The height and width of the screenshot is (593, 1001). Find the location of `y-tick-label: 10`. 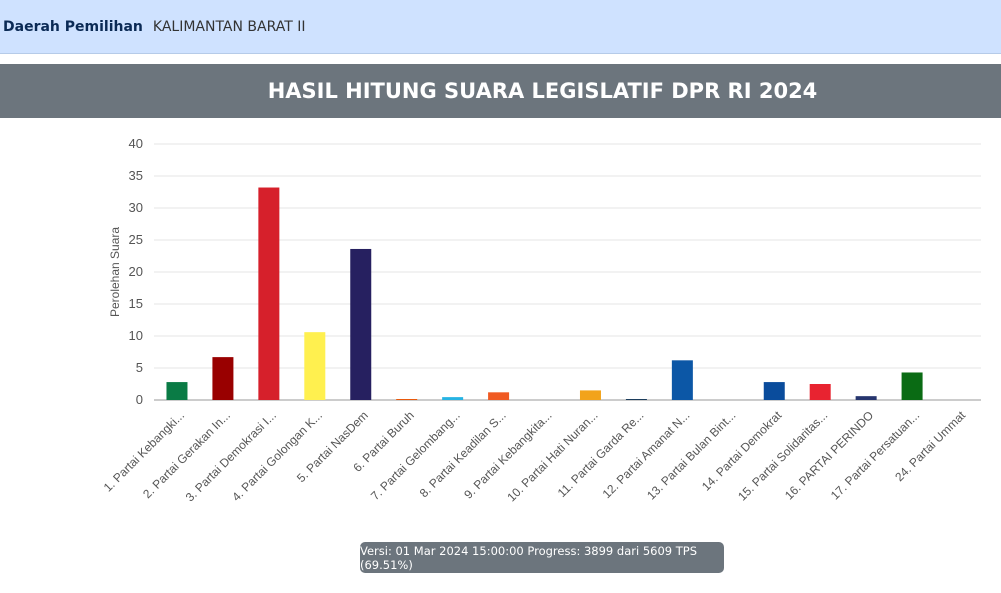

y-tick-label: 10 is located at coordinates (136, 335).